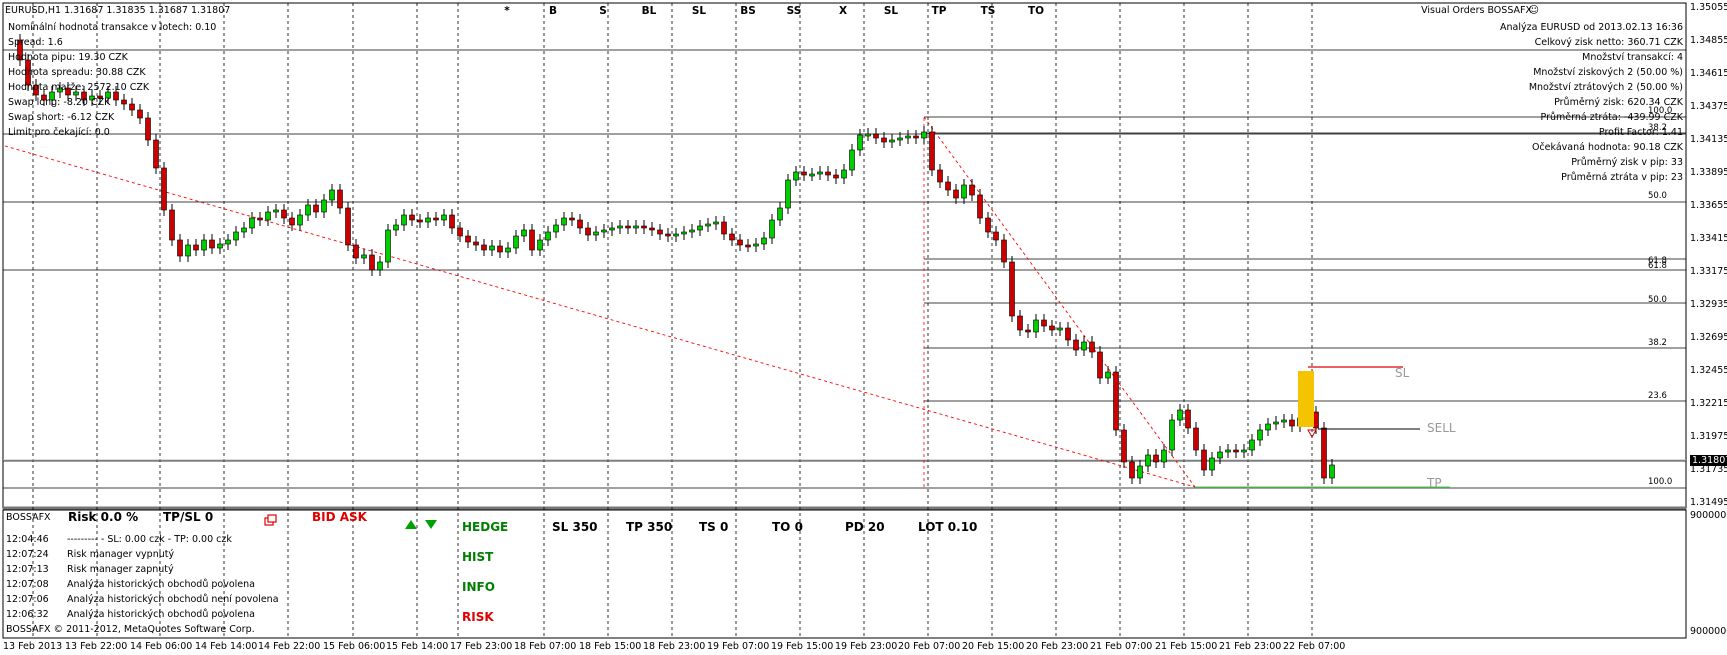 This screenshot has width=1727, height=655. What do you see at coordinates (843, 11) in the screenshot?
I see `toolbar-button-7: X` at bounding box center [843, 11].